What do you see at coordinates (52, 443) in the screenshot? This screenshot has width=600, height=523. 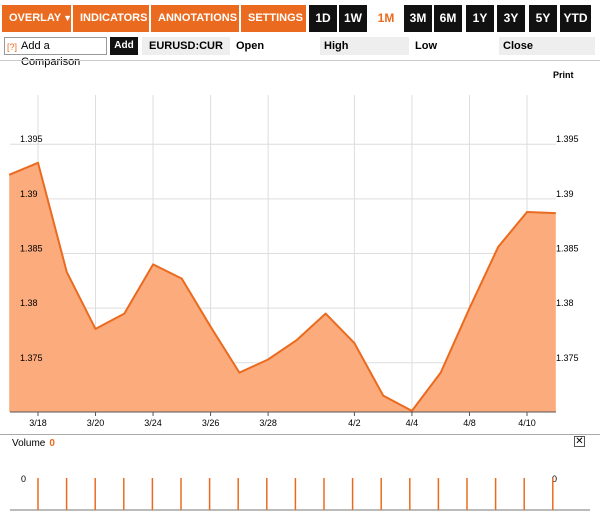 I see `volume-value: 0` at bounding box center [52, 443].